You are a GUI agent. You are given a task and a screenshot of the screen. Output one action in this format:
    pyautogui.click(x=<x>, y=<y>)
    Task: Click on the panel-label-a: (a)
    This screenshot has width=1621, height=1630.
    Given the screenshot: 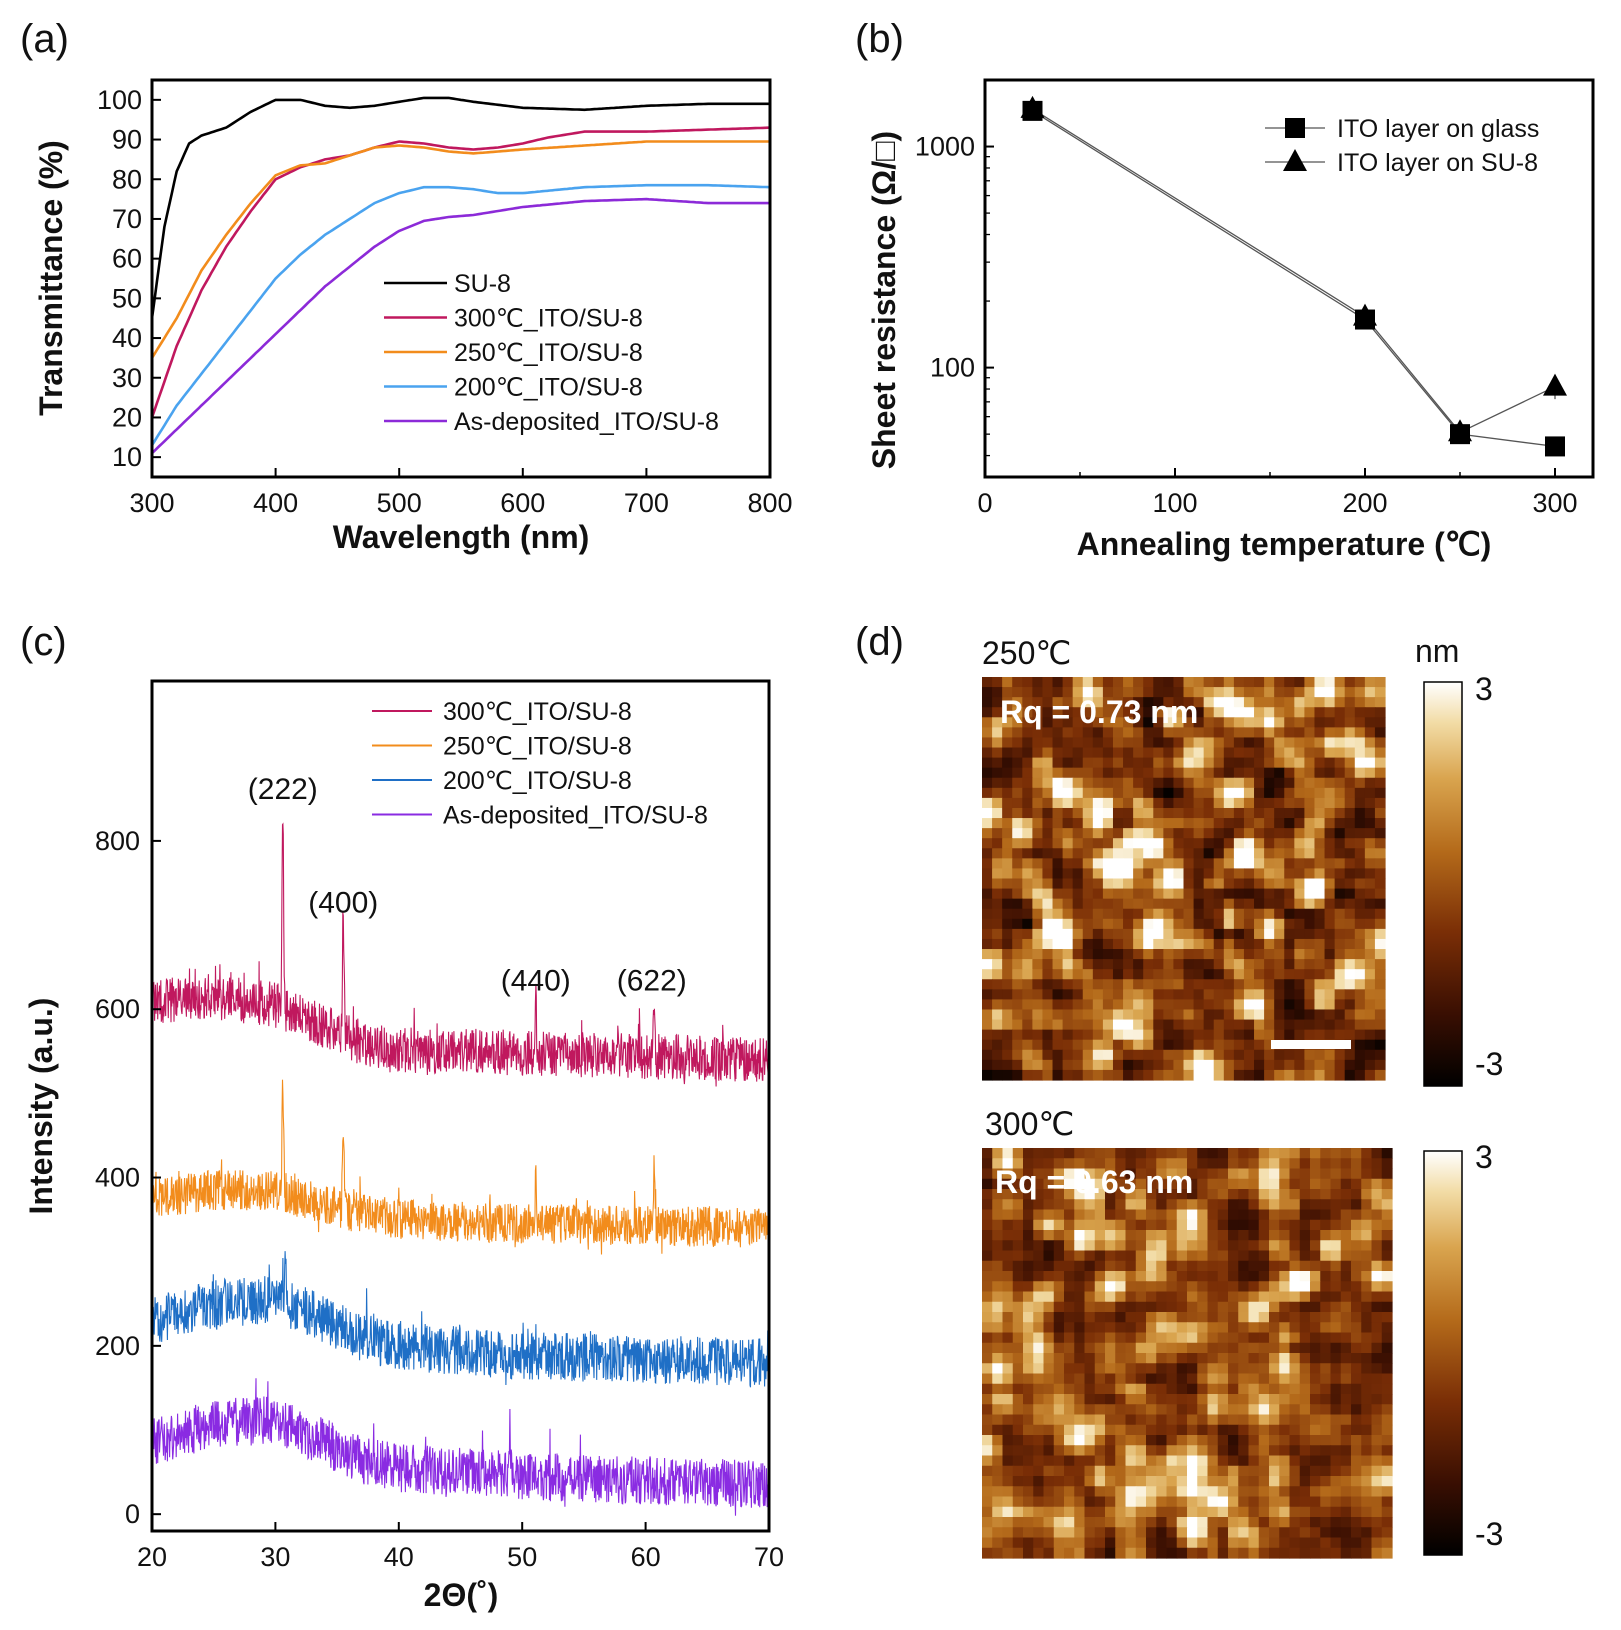 What is the action you would take?
    pyautogui.click(x=44, y=39)
    